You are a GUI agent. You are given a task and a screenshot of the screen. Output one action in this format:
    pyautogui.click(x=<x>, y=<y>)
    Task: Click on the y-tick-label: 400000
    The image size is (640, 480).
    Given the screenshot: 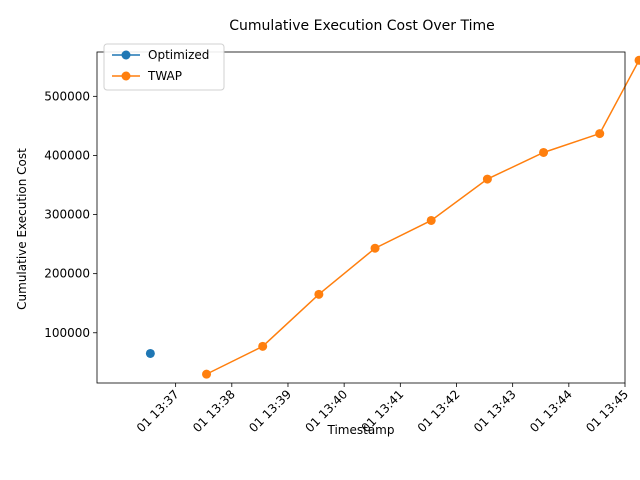 What is the action you would take?
    pyautogui.click(x=67, y=155)
    